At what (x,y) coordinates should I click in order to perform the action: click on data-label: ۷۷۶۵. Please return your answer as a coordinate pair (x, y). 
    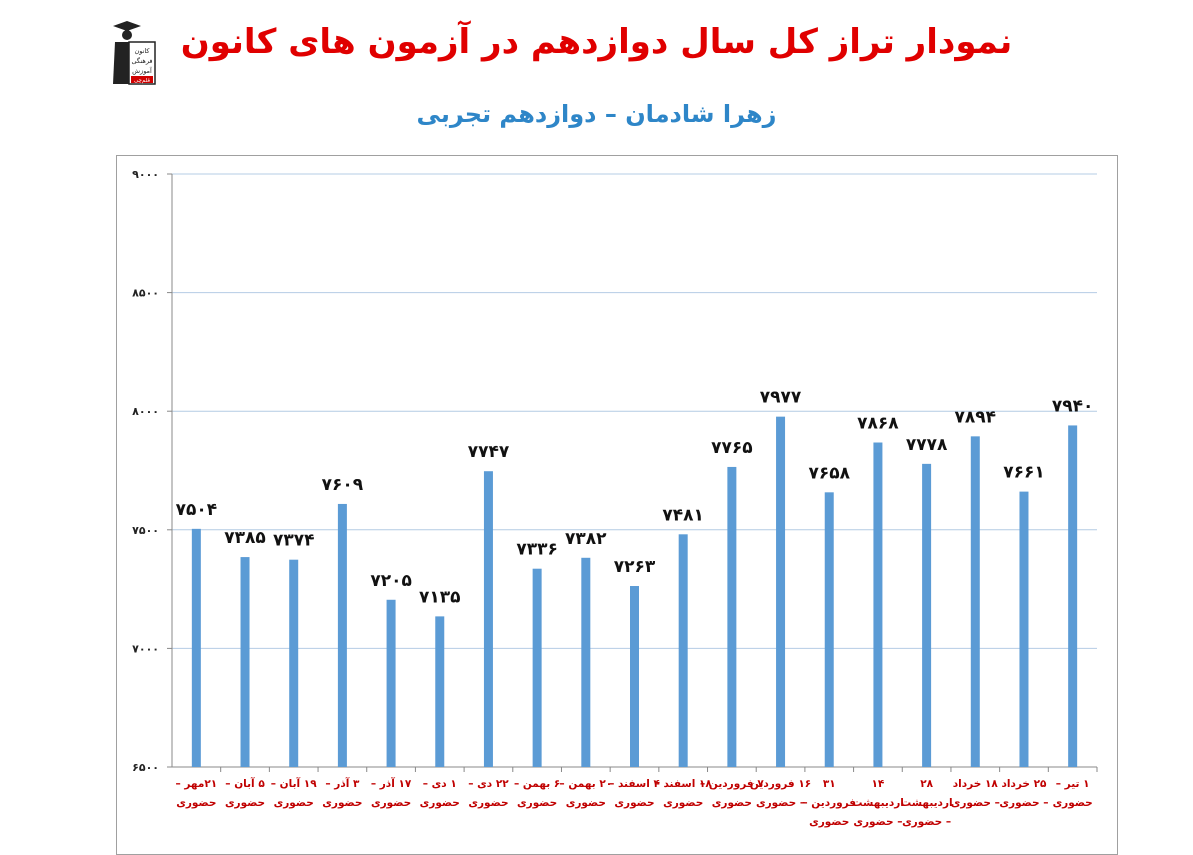
    Looking at the image, I should click on (732, 448).